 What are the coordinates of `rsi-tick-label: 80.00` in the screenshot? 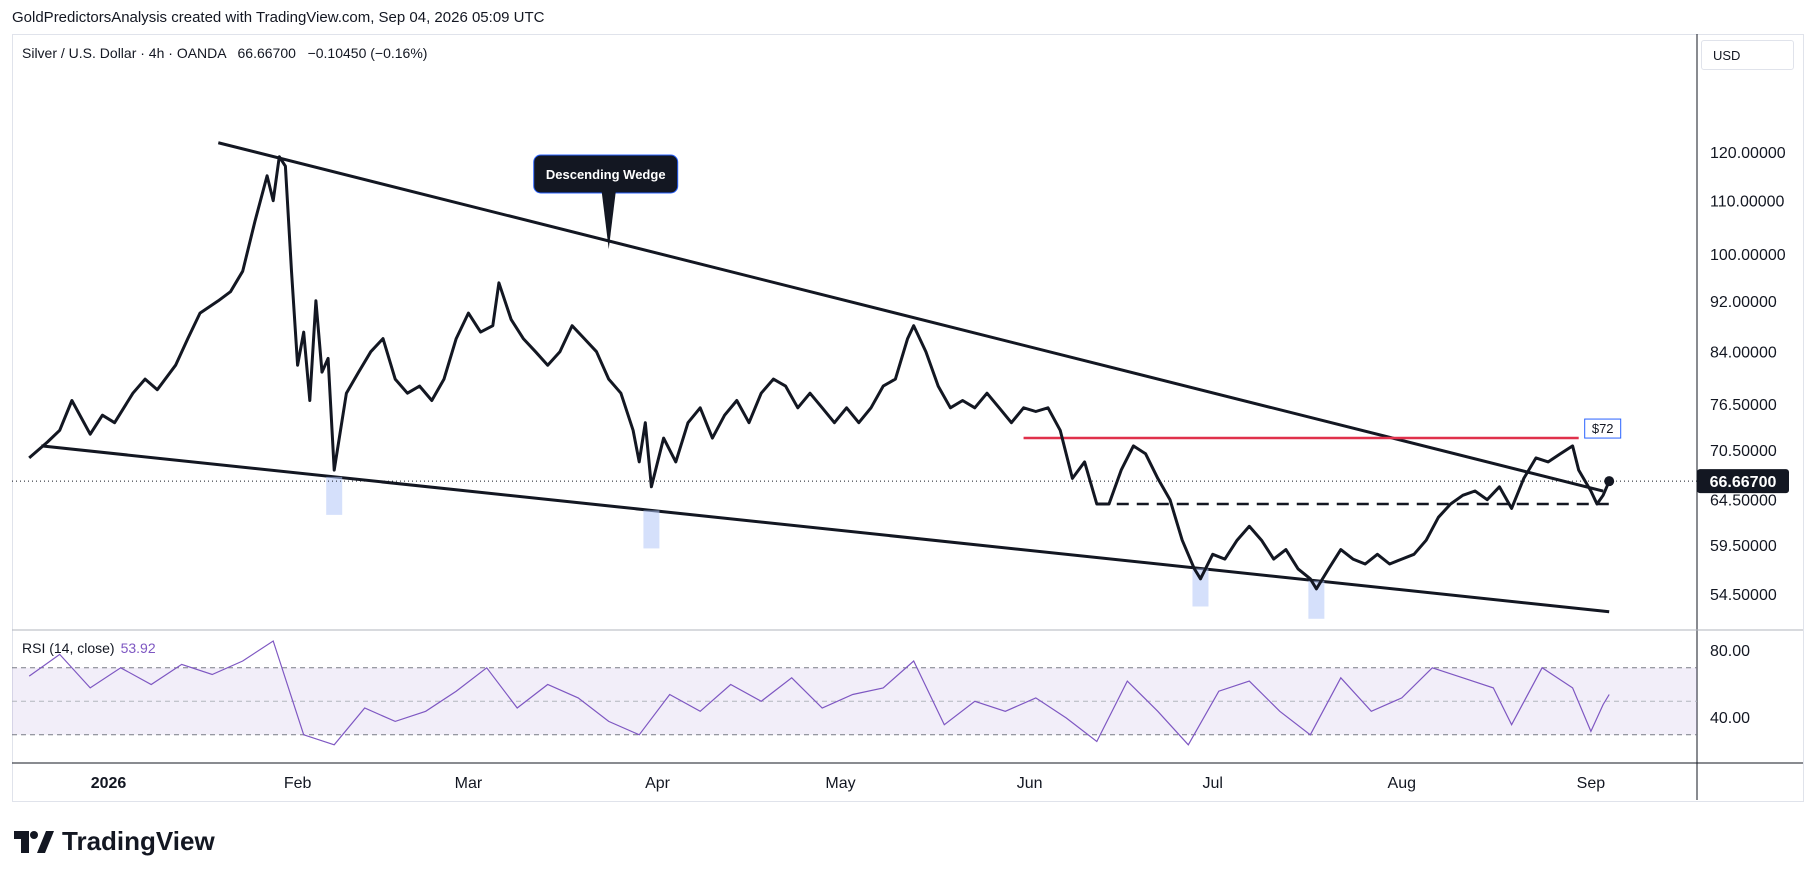 It's located at (1730, 651).